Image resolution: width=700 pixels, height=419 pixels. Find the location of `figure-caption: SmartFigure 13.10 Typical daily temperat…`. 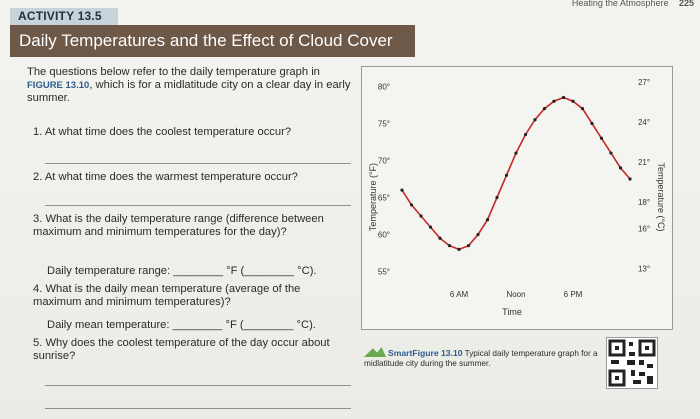

figure-caption: SmartFigure 13.10 Typical daily temperat… is located at coordinates (486, 357).